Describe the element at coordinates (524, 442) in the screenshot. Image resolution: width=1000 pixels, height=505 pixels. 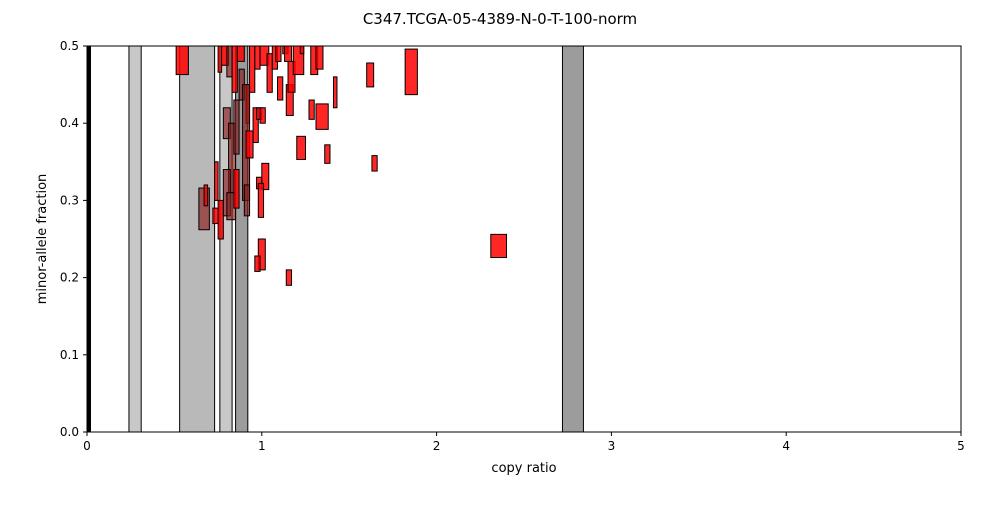
I see `x-axis: 0 1 2 3 4 5` at that location.